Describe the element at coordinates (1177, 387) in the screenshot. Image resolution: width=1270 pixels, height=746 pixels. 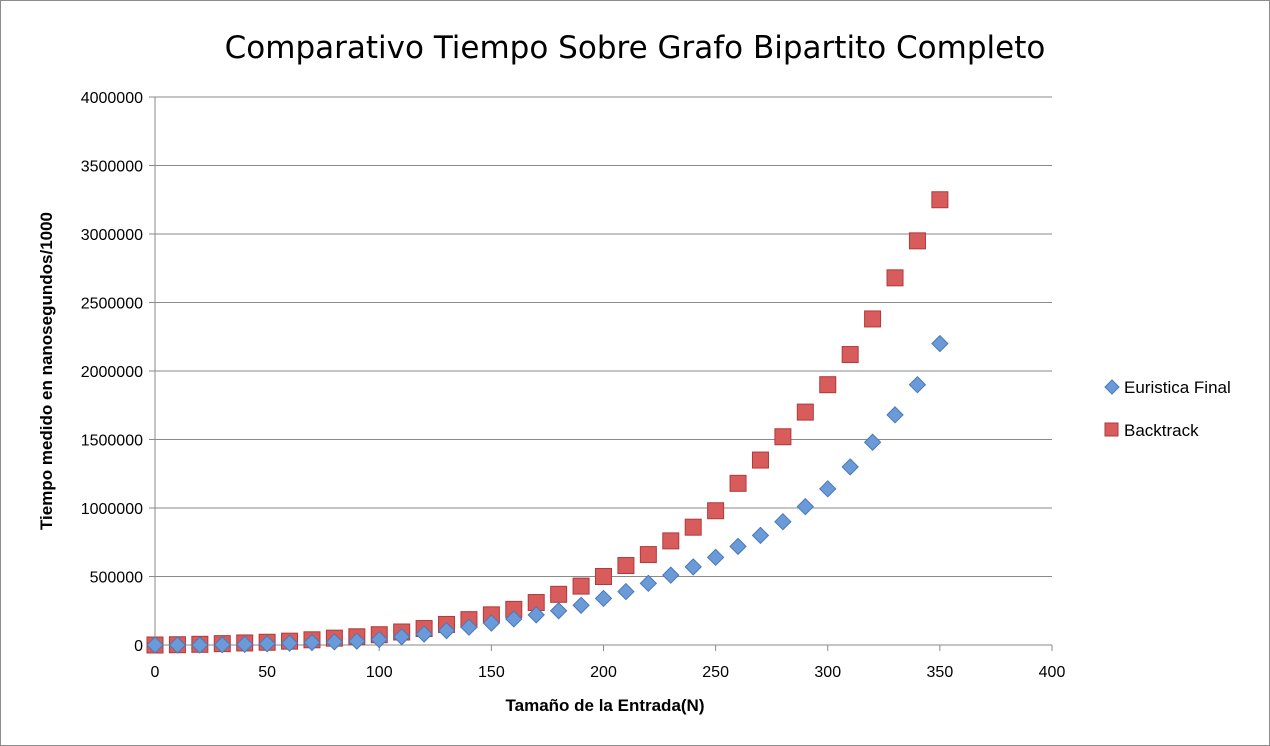
I see `legend-label-euristica-final: Euristica Final` at that location.